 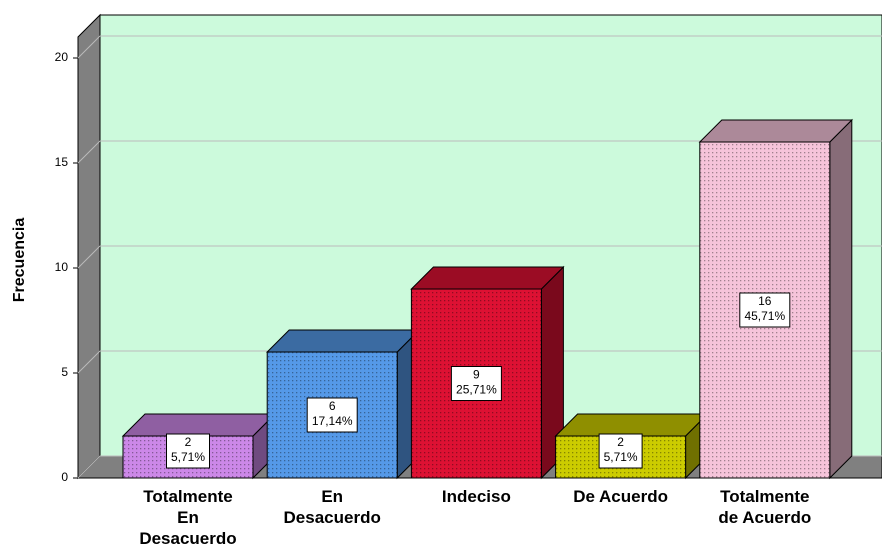 I want to click on x-tick-label: En Desacuerdo, so click(x=332, y=507).